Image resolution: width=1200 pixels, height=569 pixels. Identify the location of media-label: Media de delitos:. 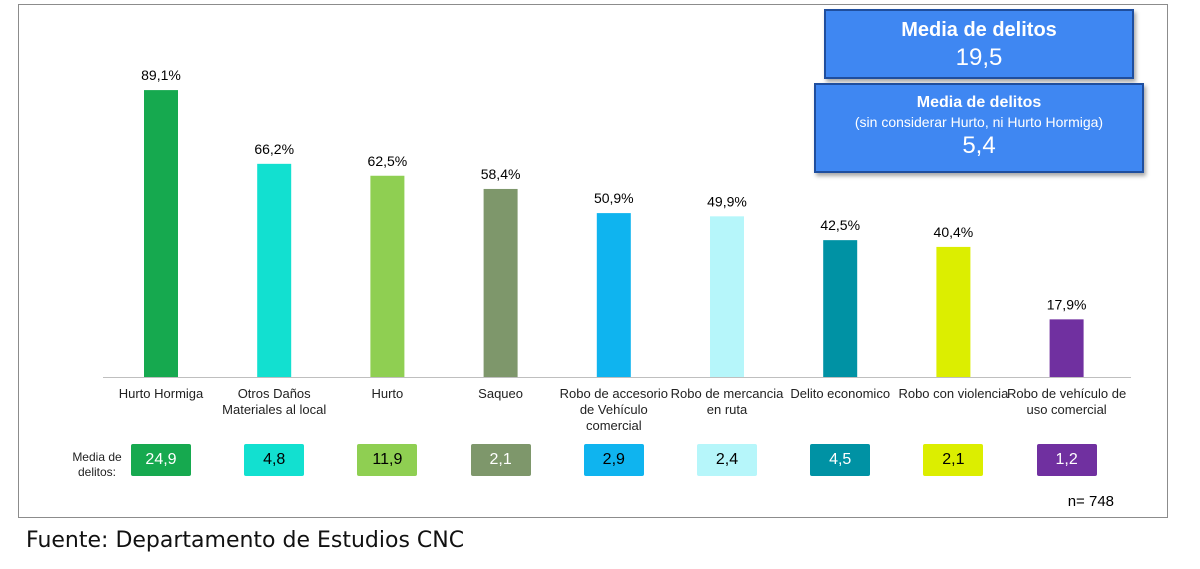
(97, 464).